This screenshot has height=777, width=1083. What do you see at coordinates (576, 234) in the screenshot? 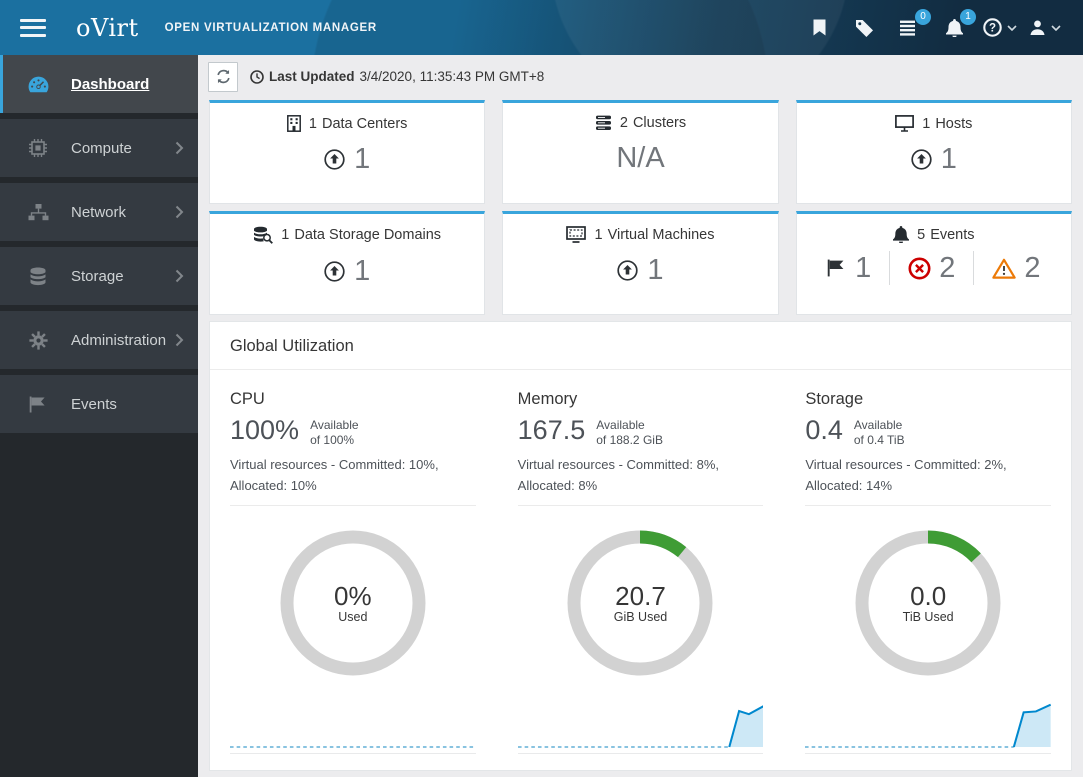
I see `virtual-machine-icon` at bounding box center [576, 234].